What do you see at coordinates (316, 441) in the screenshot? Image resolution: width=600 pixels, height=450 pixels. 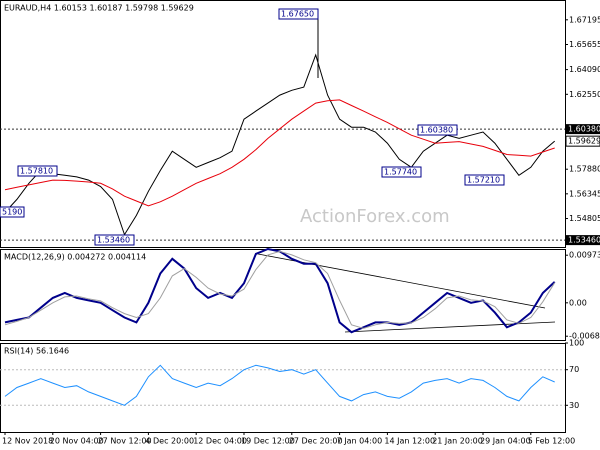 I see `x-tick-label: 27 Dec 20:00` at bounding box center [316, 441].